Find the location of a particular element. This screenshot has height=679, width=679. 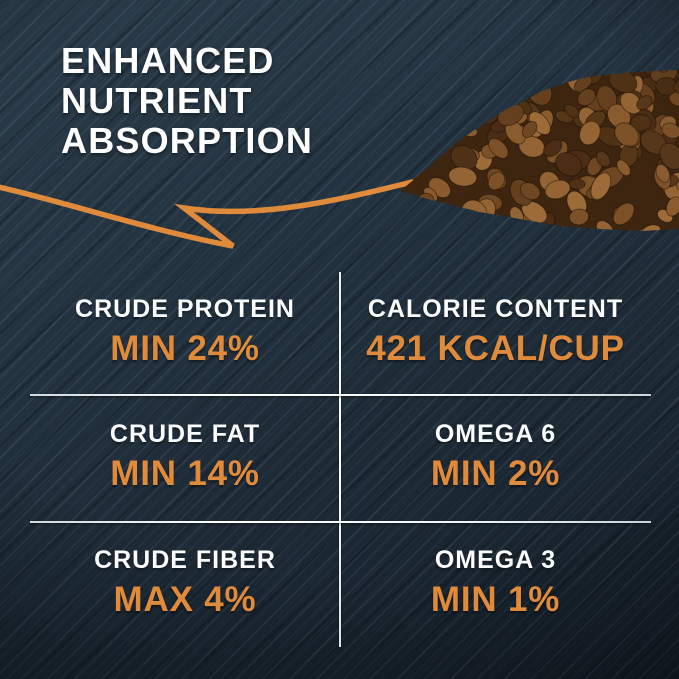

stat-value: 421 KCAL/CUP is located at coordinates (495, 348).